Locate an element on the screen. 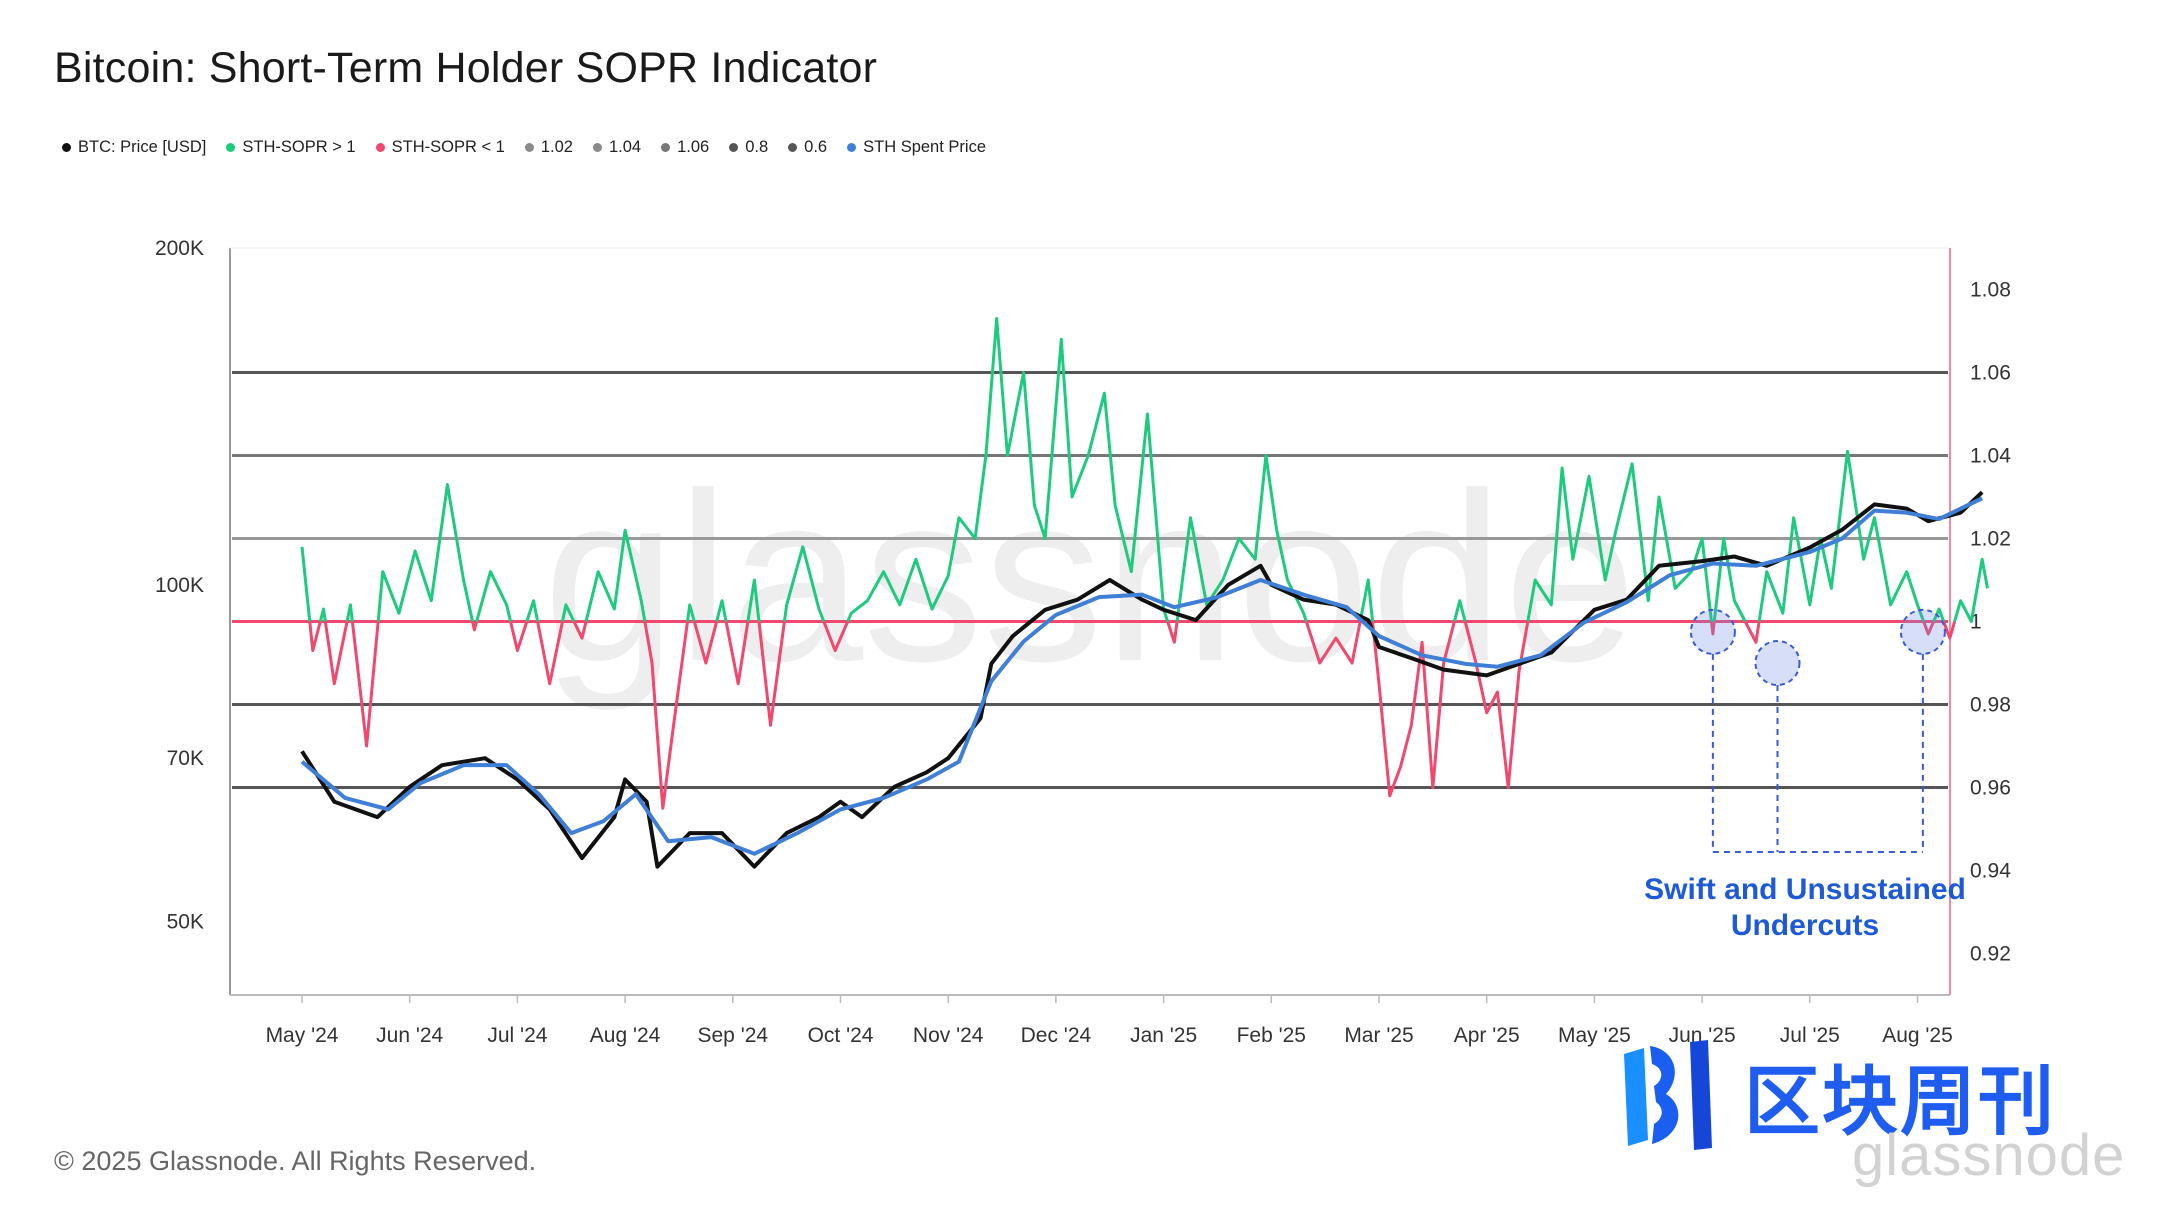 Image resolution: width=2160 pixels, height=1215 pixels. legend-label: BTC: Price [USD] is located at coordinates (142, 147).